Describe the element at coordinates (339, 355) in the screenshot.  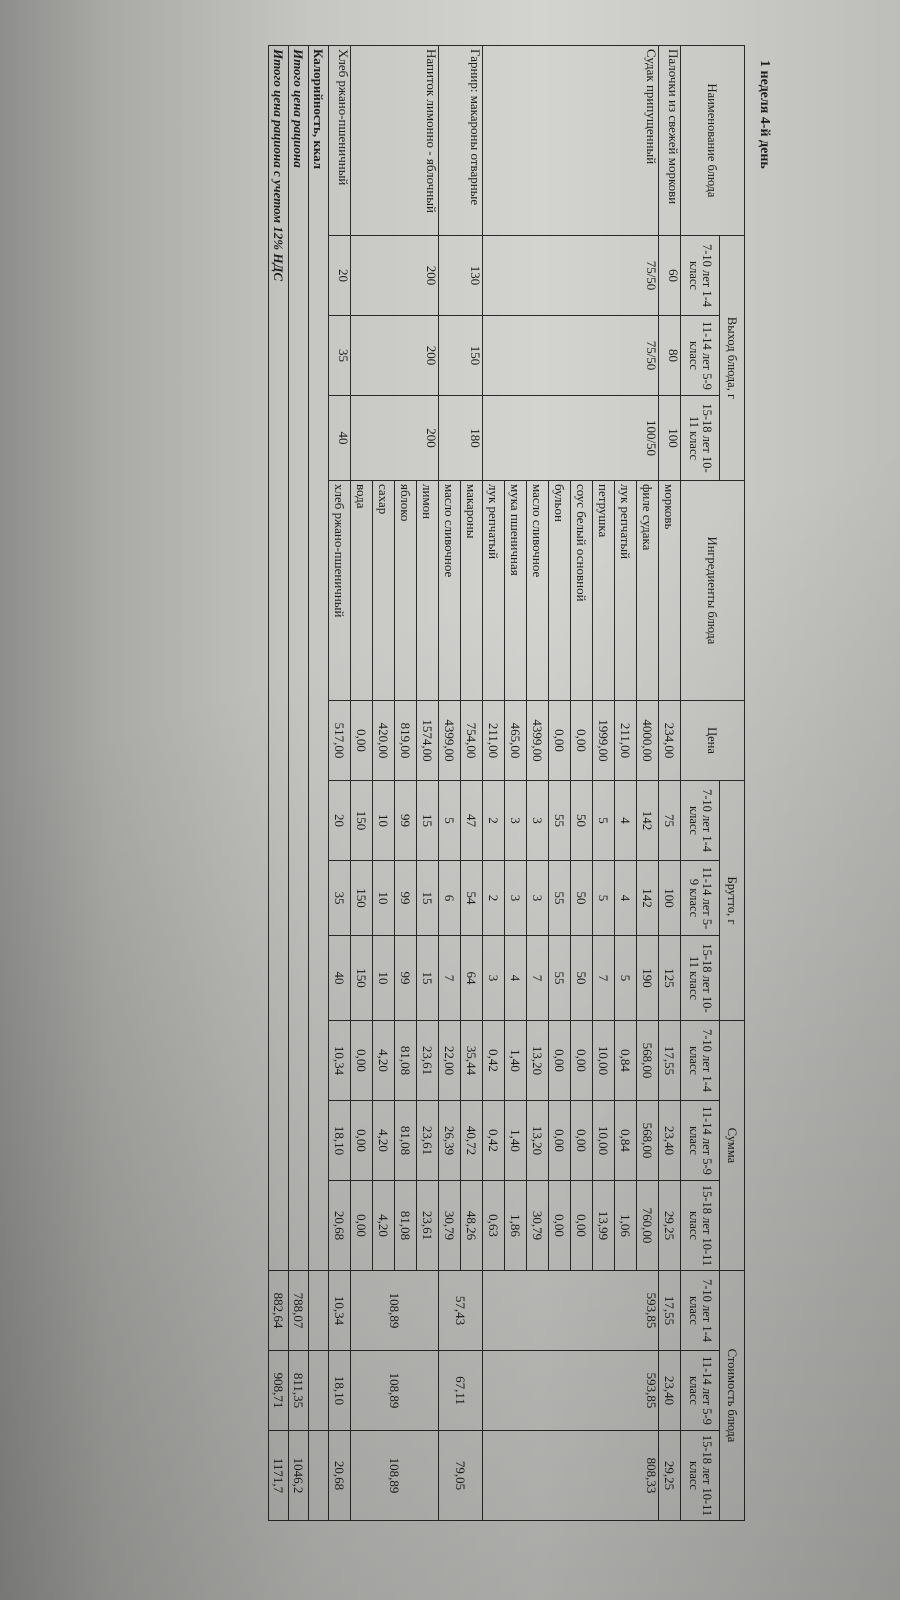
I see `dish-yield: 35` at that location.